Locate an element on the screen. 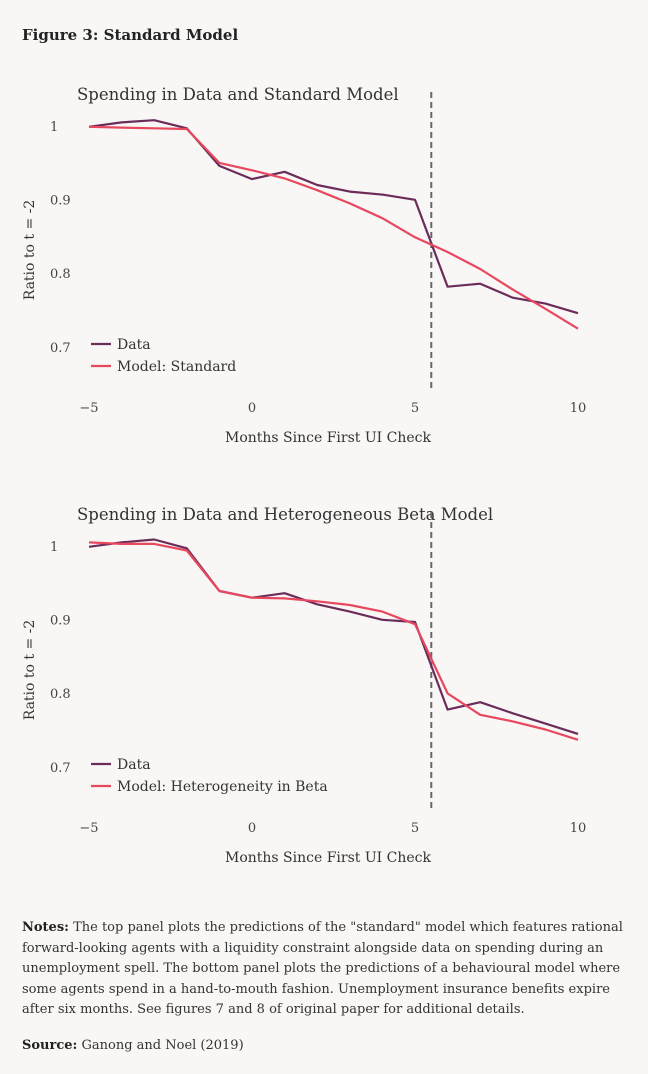 Image resolution: width=648 pixels, height=1074 pixels. source: Source: Ganong and Noel (2019) is located at coordinates (133, 1045).